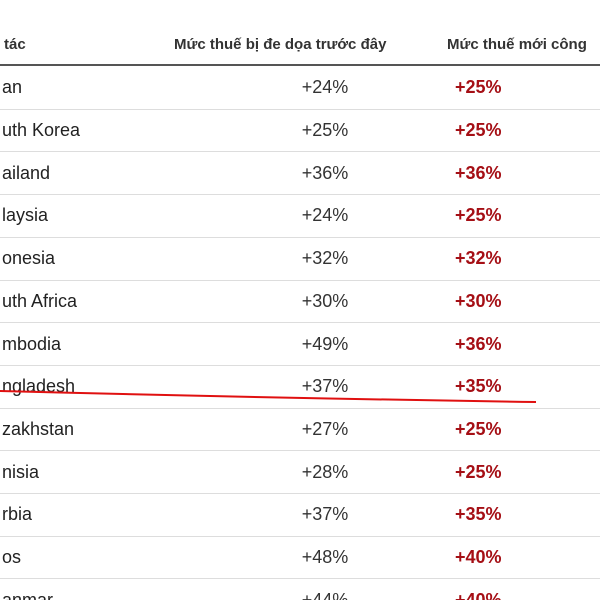 The width and height of the screenshot is (600, 600). Describe the element at coordinates (268, 396) in the screenshot. I see `red-underline` at that location.